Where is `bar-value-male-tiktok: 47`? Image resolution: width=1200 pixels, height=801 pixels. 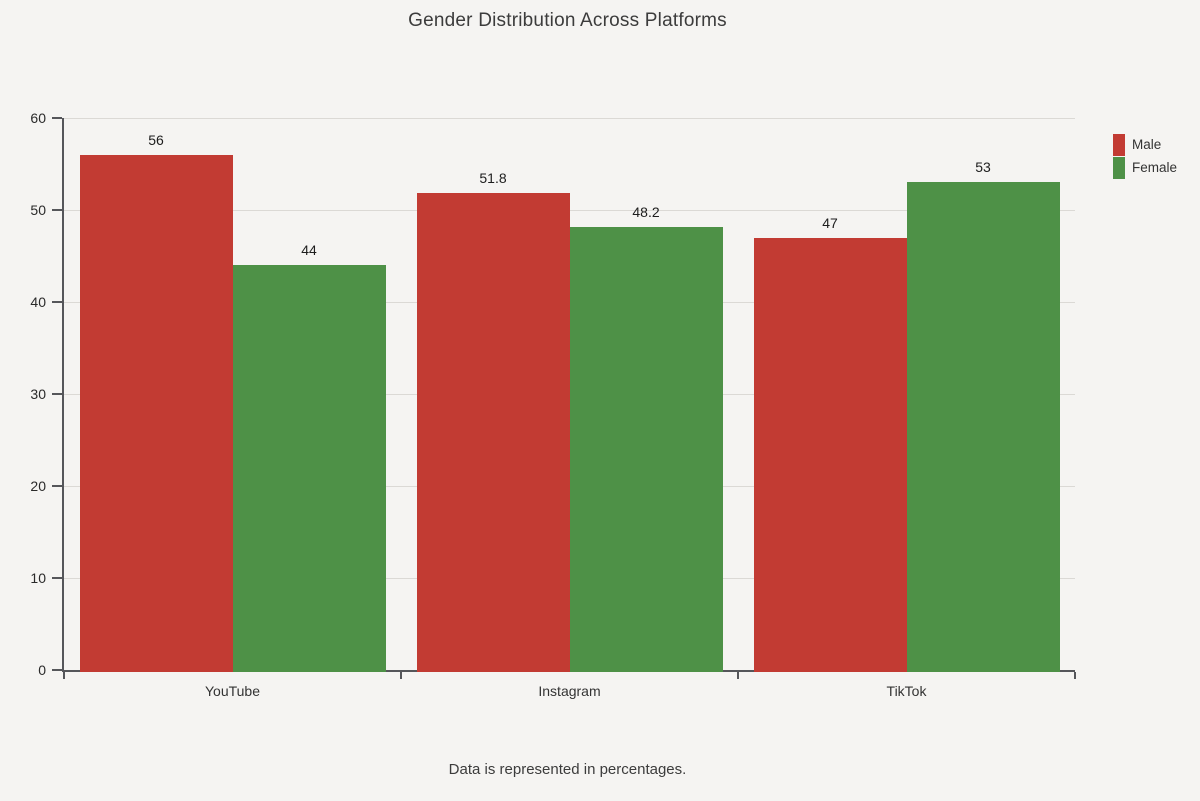
bar-value-male-tiktok: 47 is located at coordinates (830, 222).